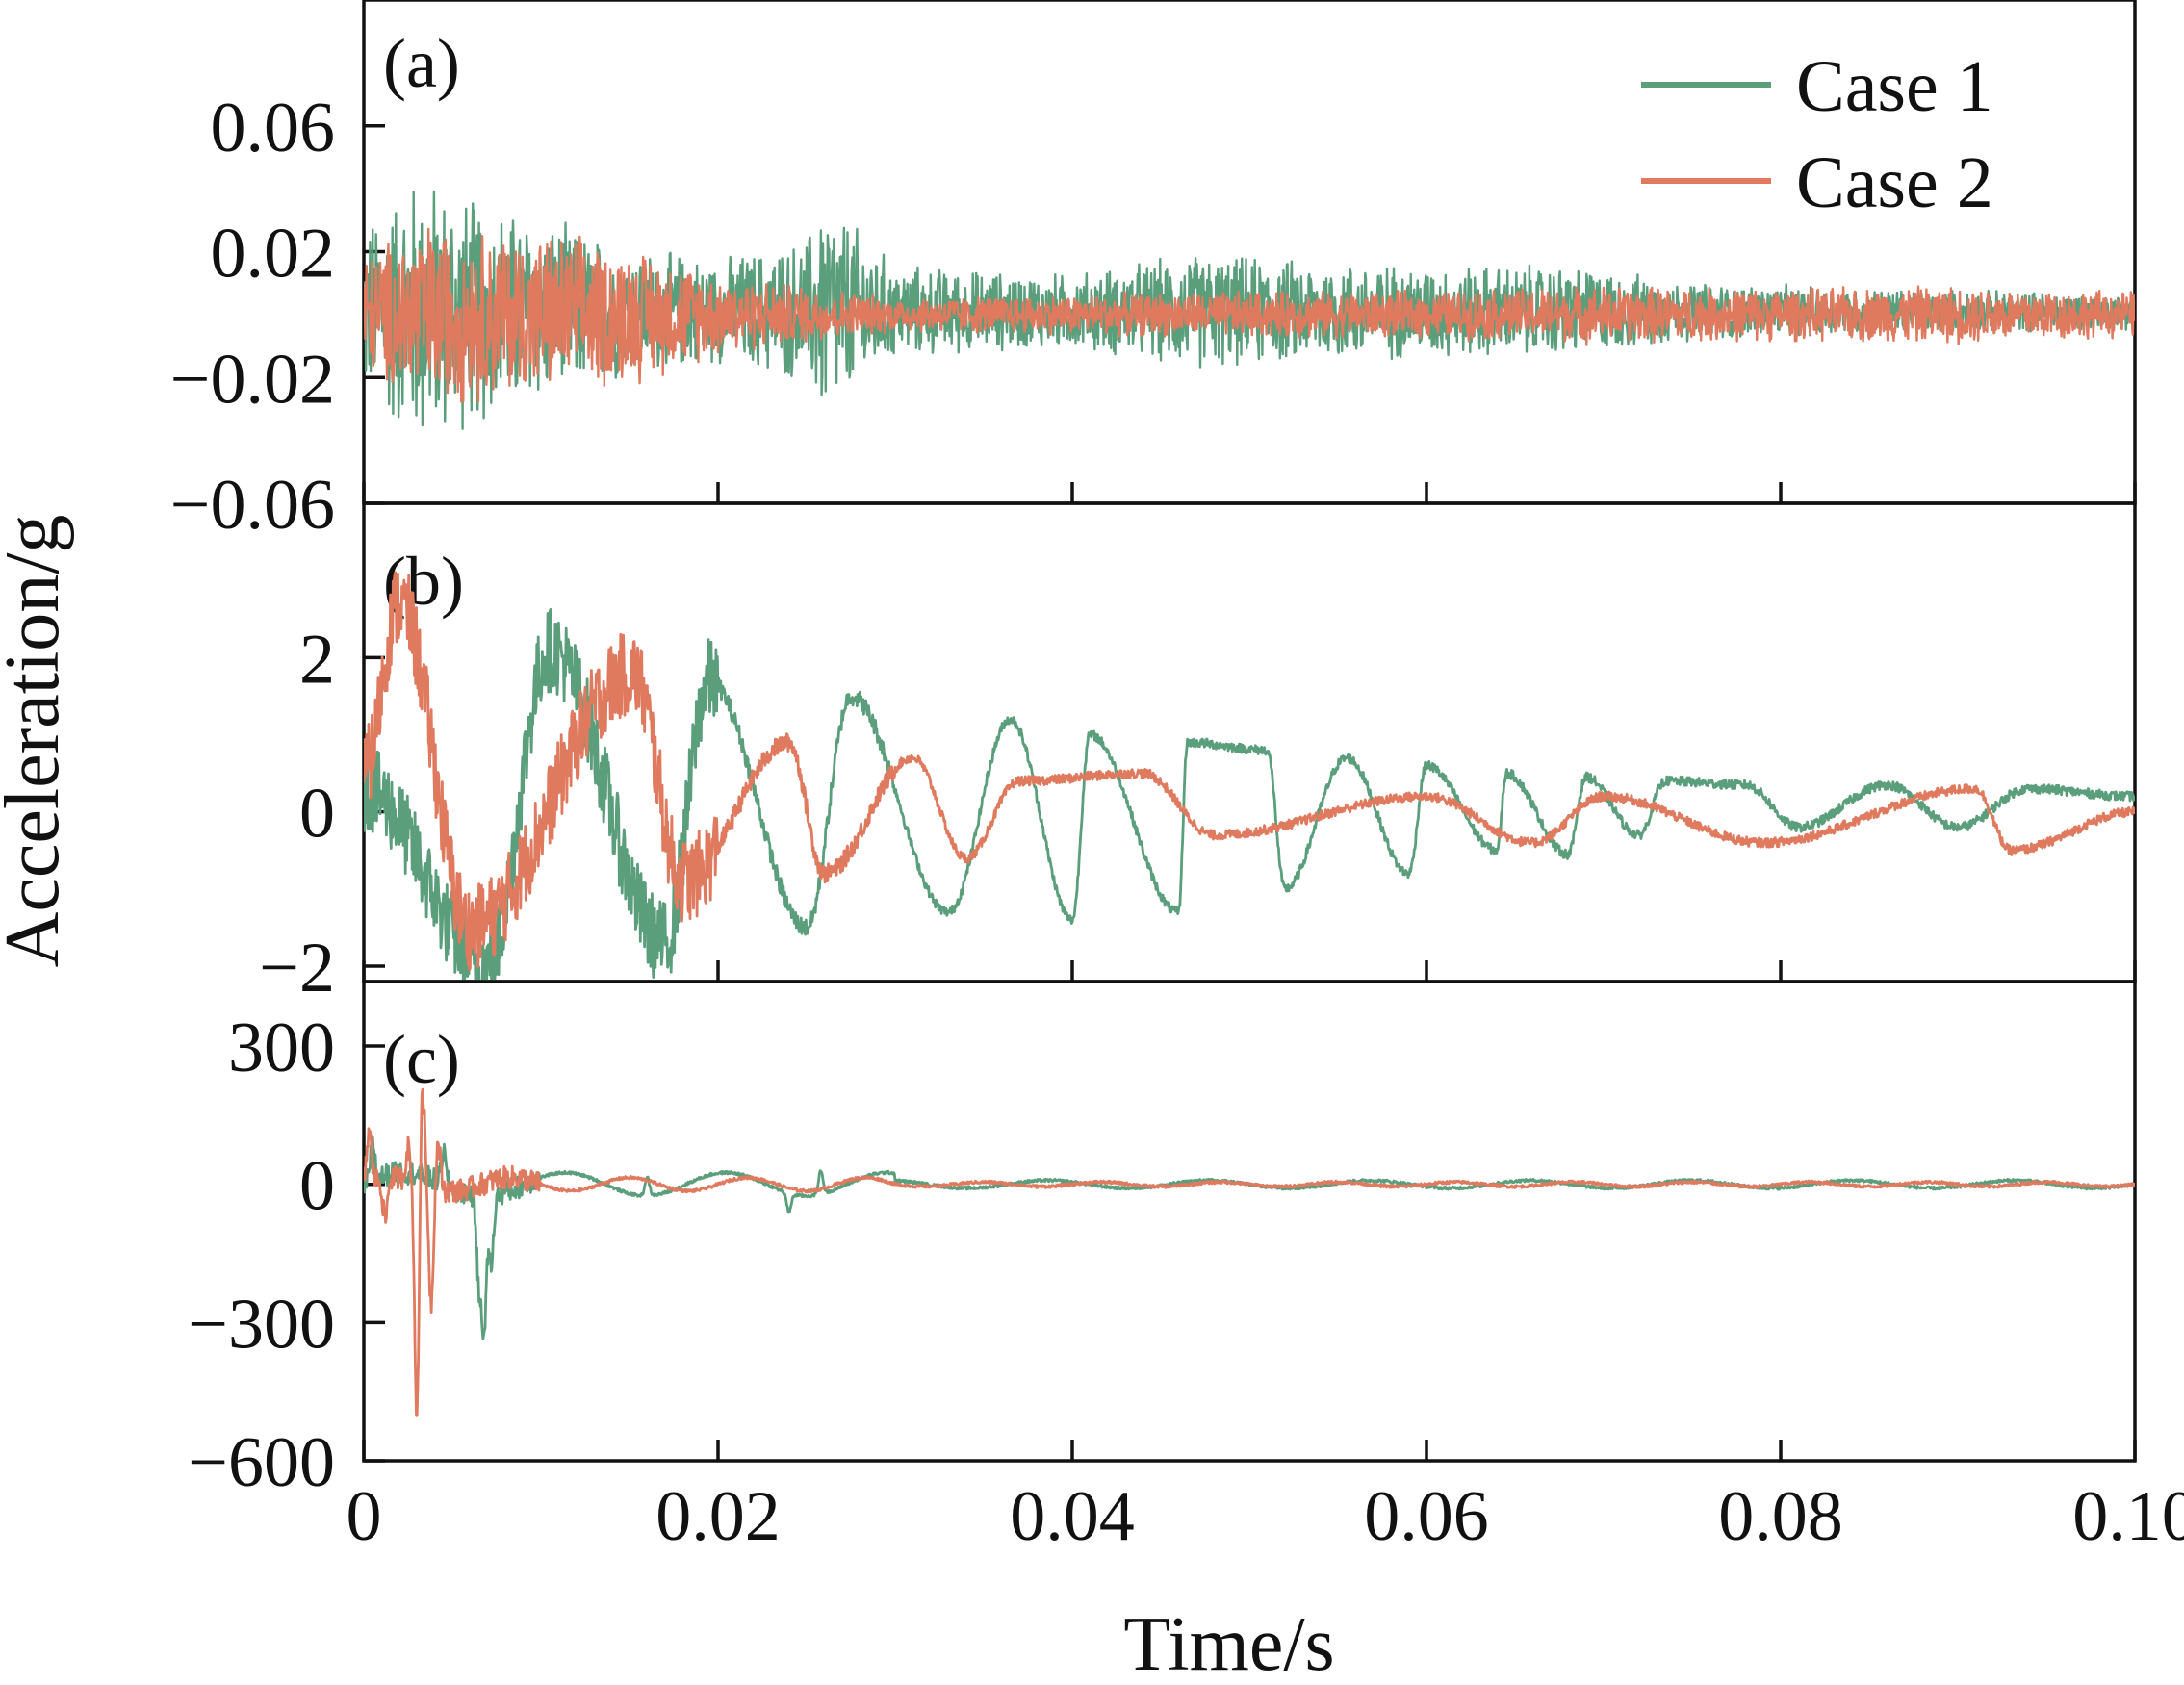 This screenshot has height=1685, width=2184. I want to click on panel-label: (a), so click(421, 63).